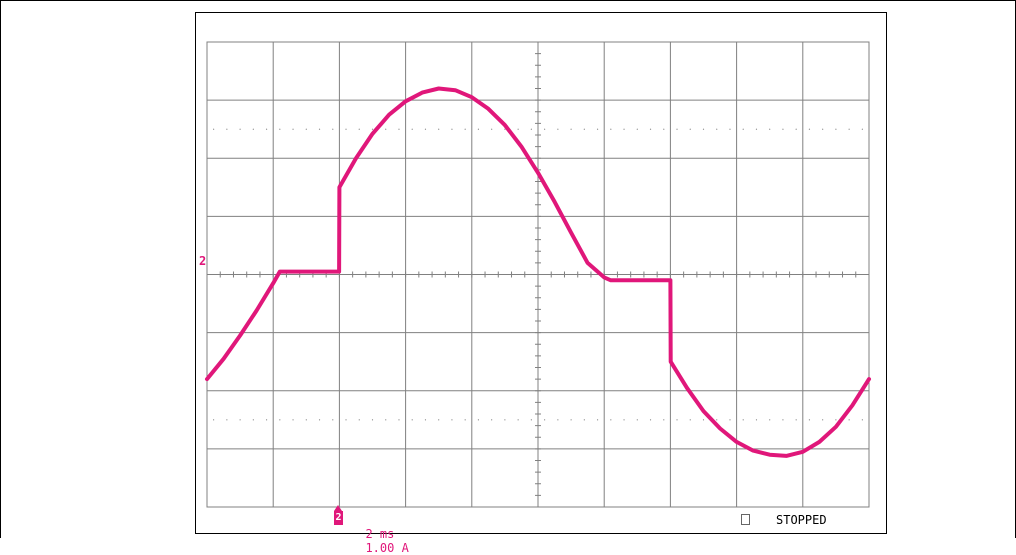 Image resolution: width=1016 pixels, height=555 pixels. I want to click on channel-2-ground-marker: 2, so click(203, 261).